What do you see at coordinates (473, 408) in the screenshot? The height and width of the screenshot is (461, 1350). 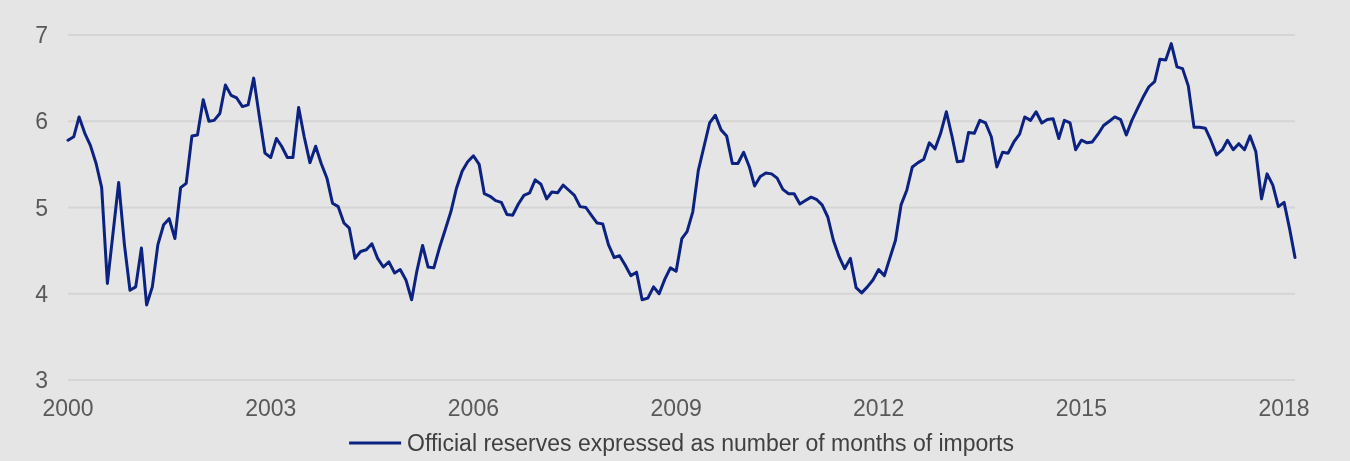 I see `x-tick-label: 2006` at bounding box center [473, 408].